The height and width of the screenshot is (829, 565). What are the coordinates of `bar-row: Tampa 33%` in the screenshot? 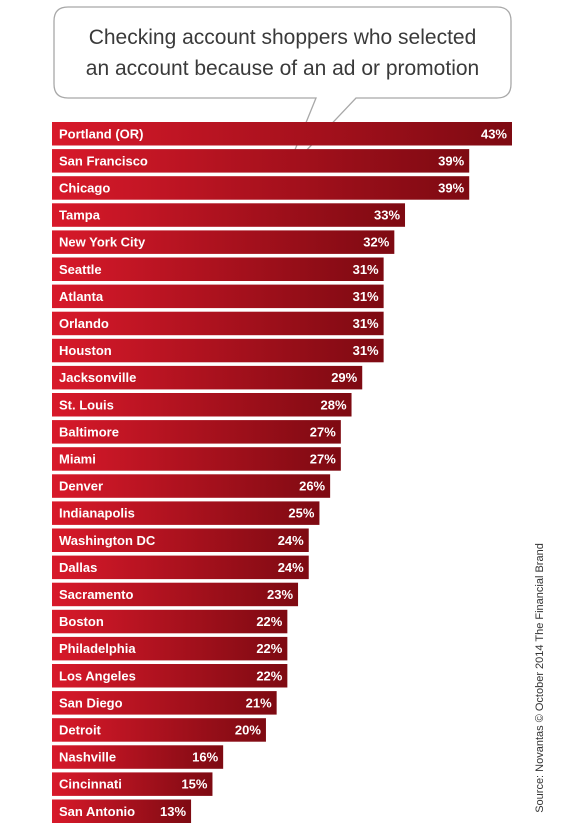 It's located at (229, 215).